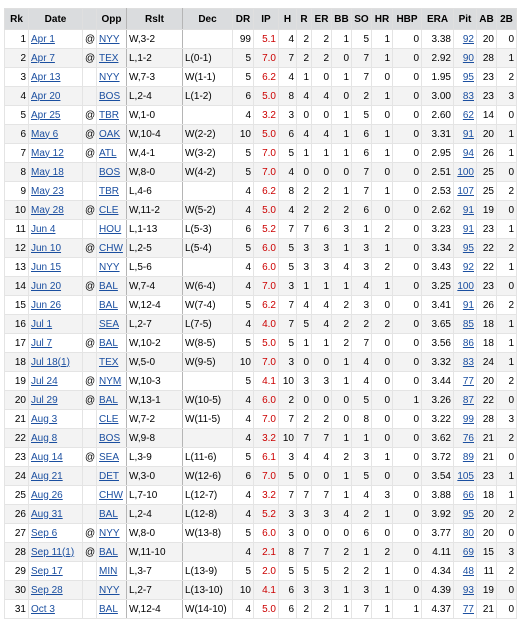 This screenshot has height=619, width=517. What do you see at coordinates (44, 381) in the screenshot?
I see `date-link: Jul 24` at bounding box center [44, 381].